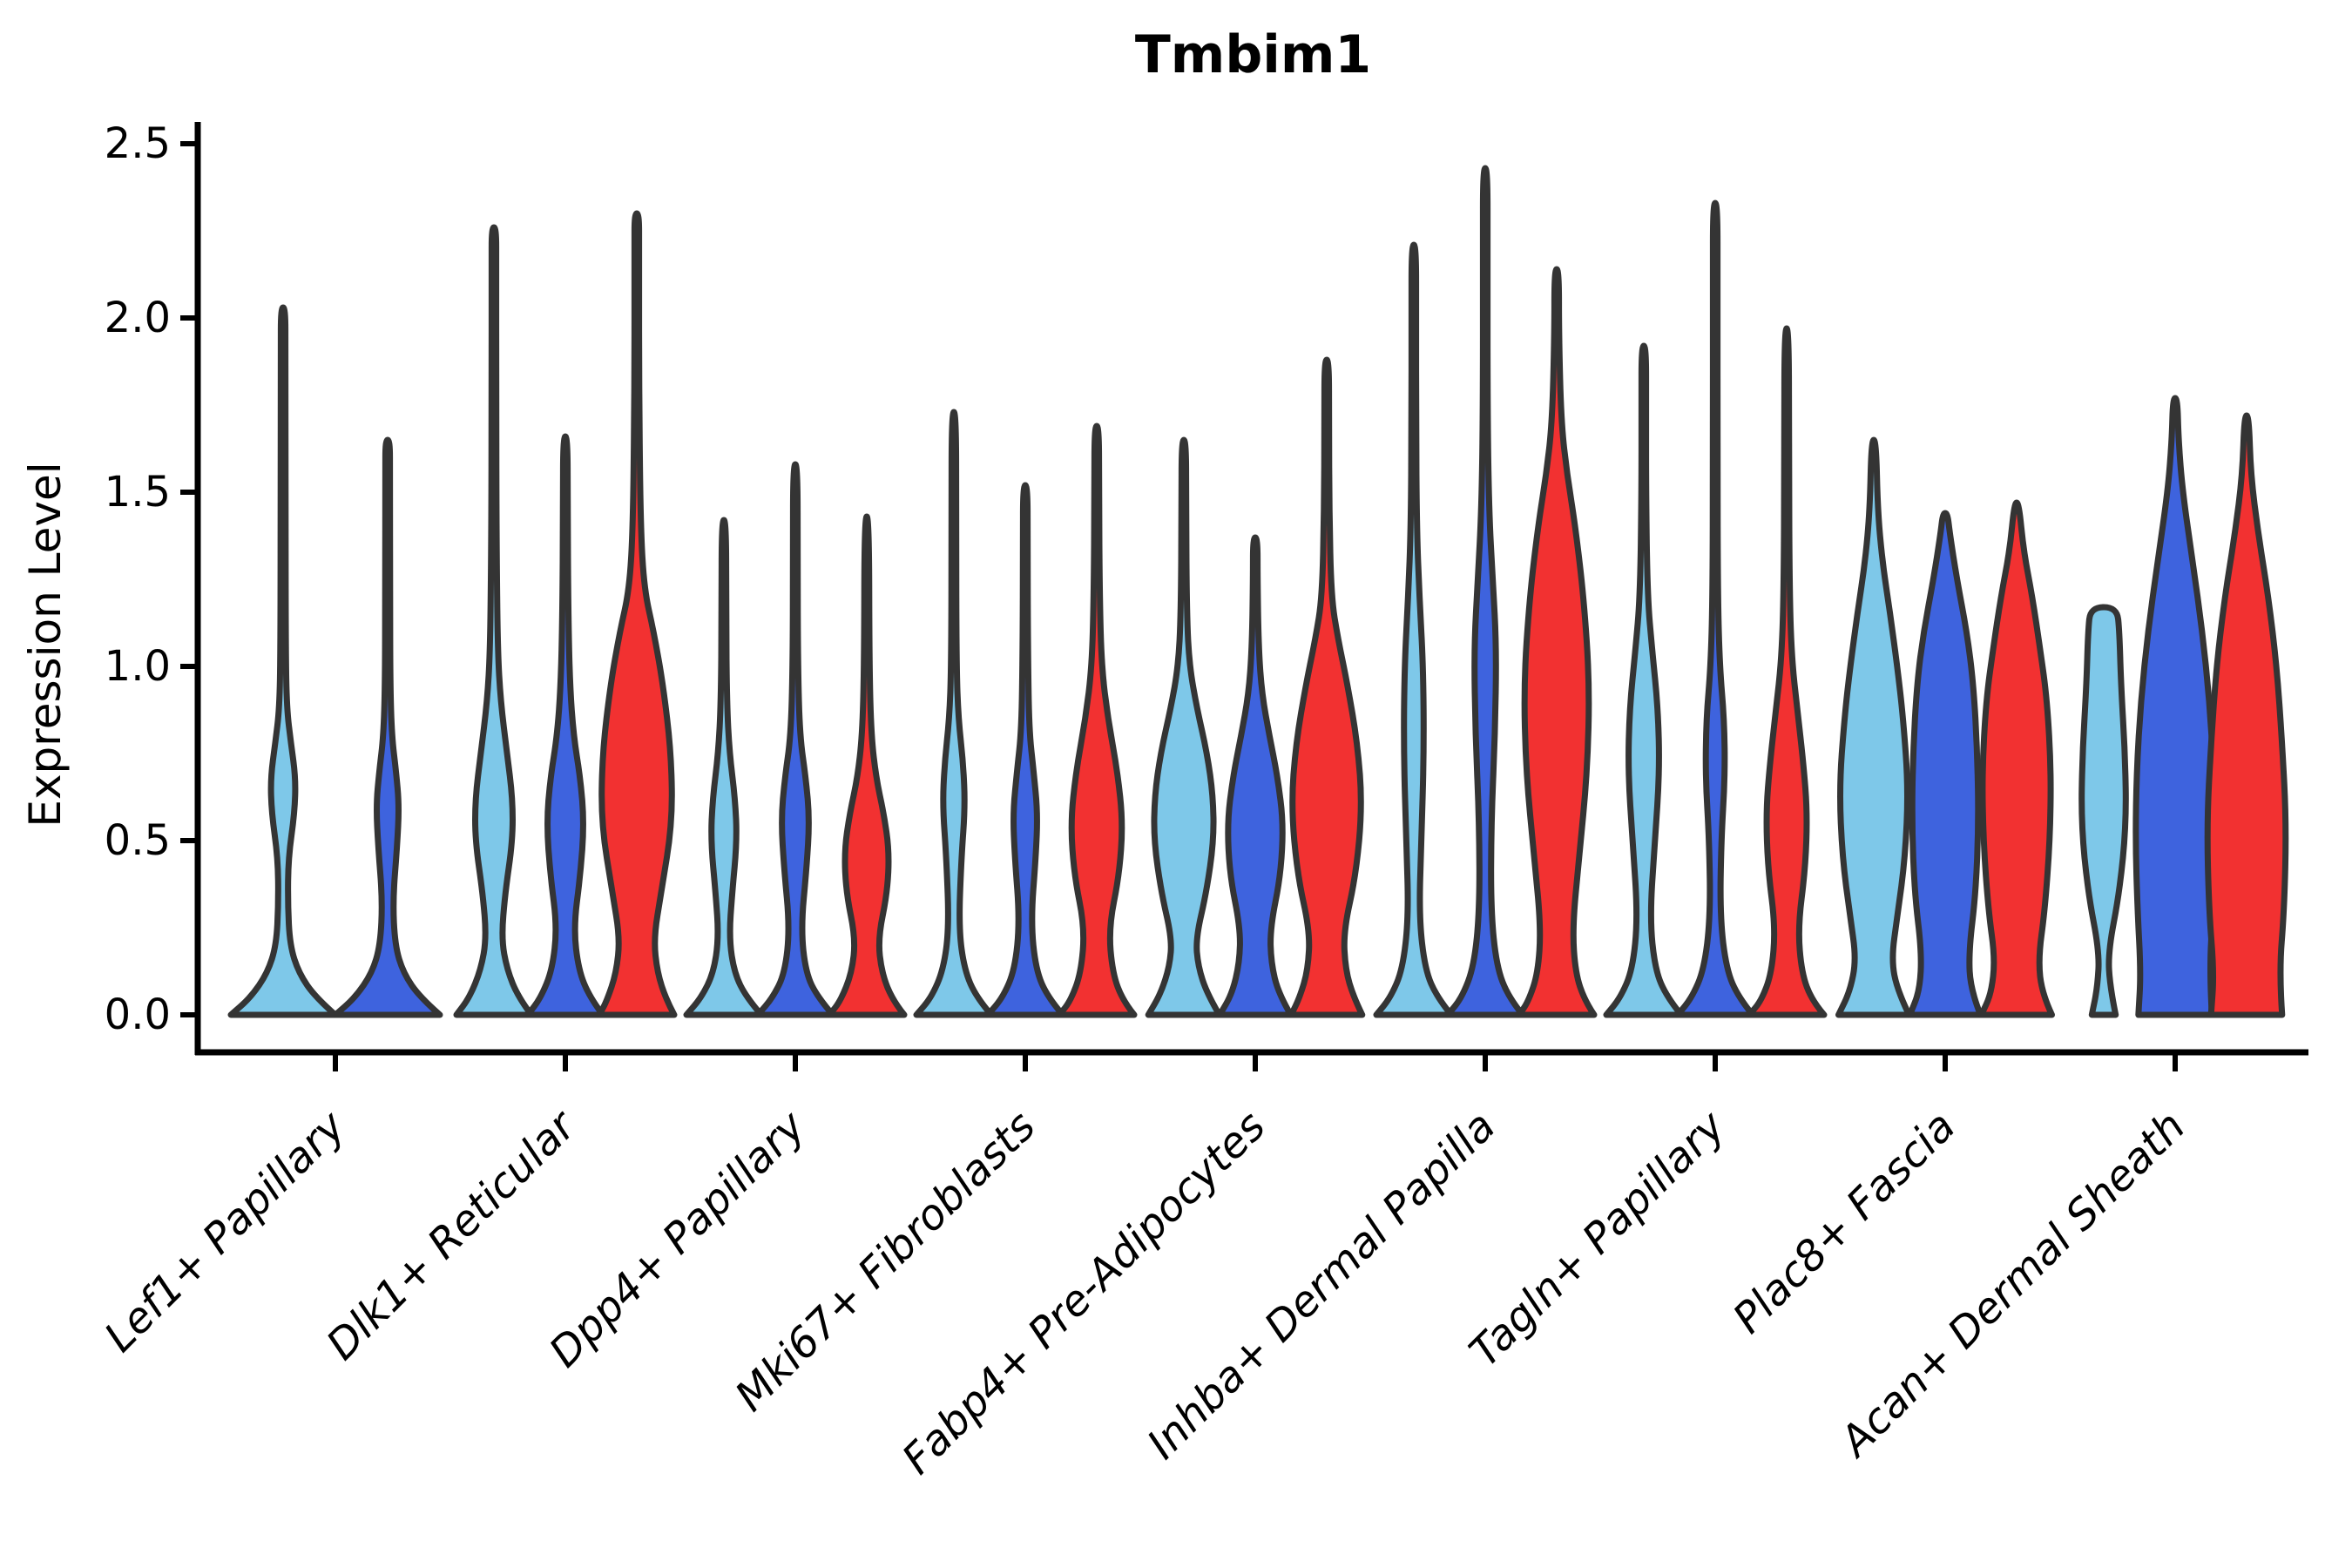 This screenshot has height=1568, width=2352. Describe the element at coordinates (138, 492) in the screenshot. I see `y-tick-label: 1.5` at that location.